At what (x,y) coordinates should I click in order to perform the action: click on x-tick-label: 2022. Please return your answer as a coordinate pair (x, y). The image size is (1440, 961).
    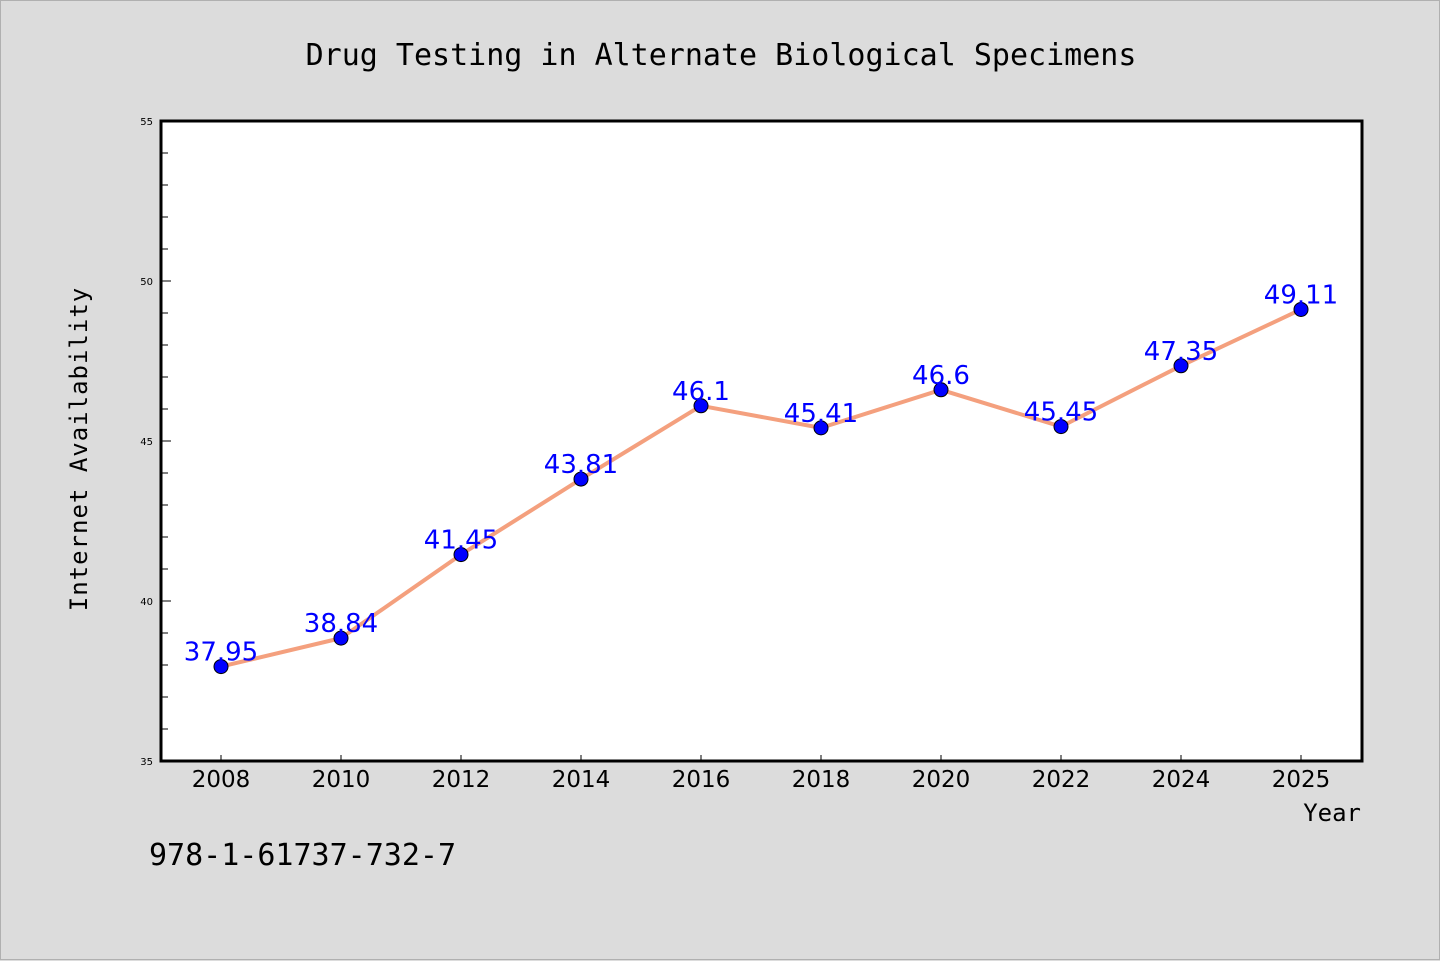
    Looking at the image, I should click on (1061, 780).